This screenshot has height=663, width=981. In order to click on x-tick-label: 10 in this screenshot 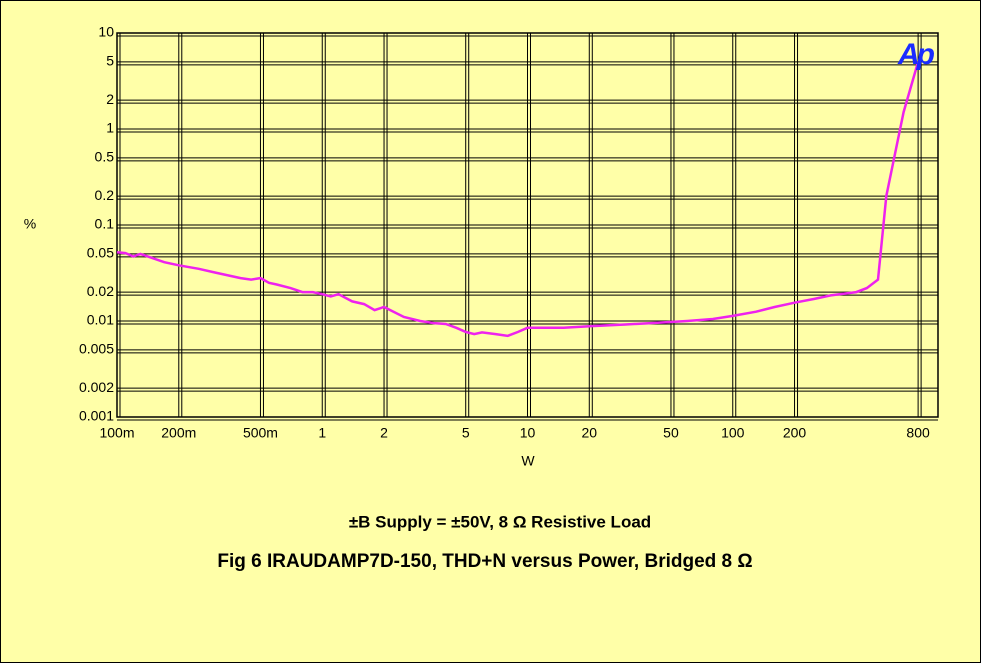, I will do `click(528, 433)`.